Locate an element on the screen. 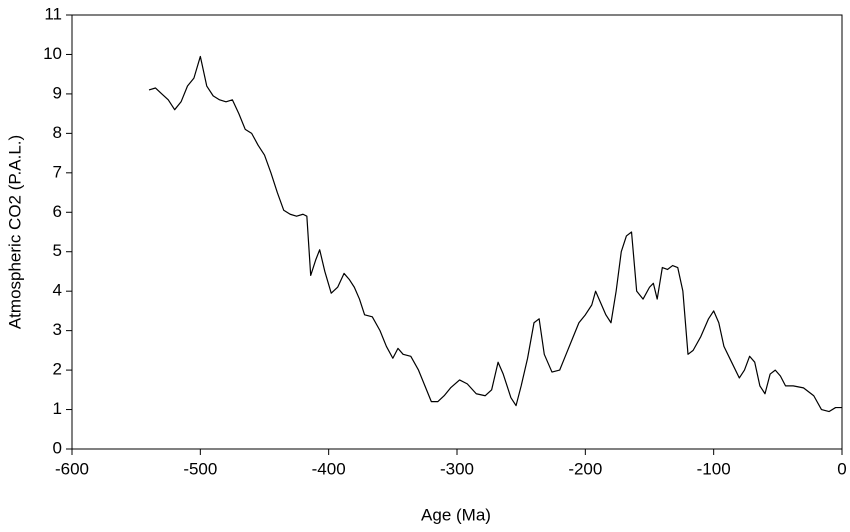 The width and height of the screenshot is (850, 532). y-tick-label: 7 is located at coordinates (57, 171).